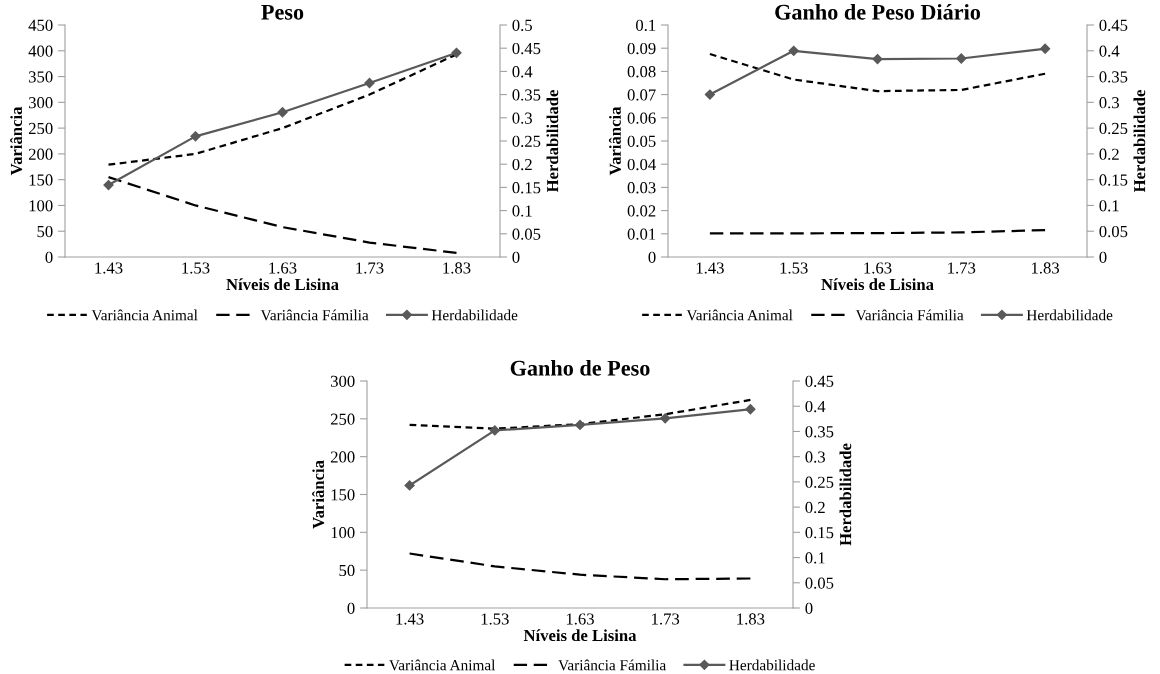 The image size is (1160, 674). What do you see at coordinates (40, 77) in the screenshot?
I see `y-tick-label: 350` at bounding box center [40, 77].